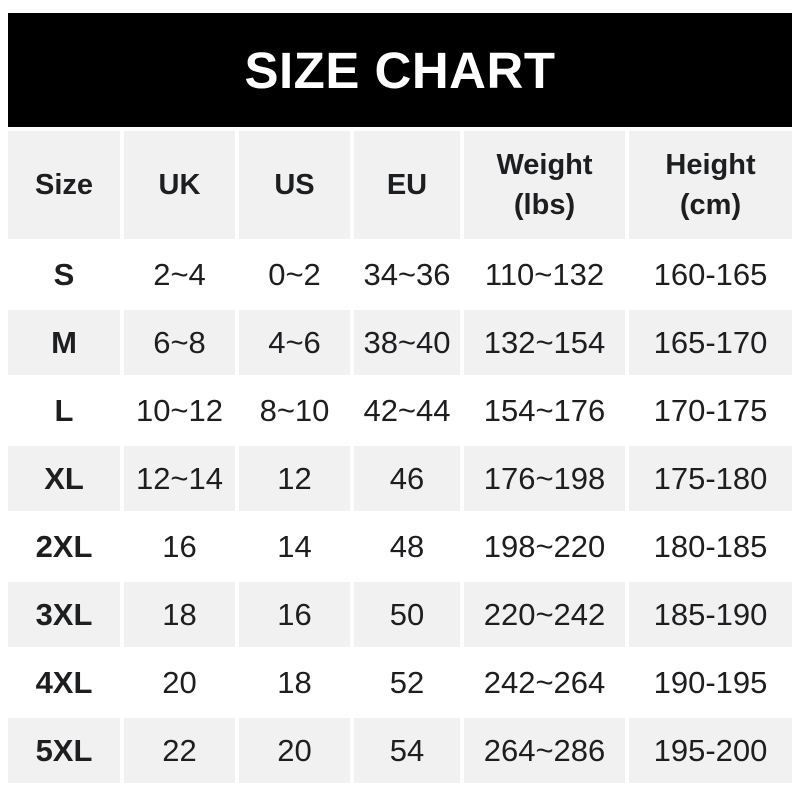 This screenshot has width=800, height=800. What do you see at coordinates (64, 682) in the screenshot?
I see `table-cell-size: 4XL` at bounding box center [64, 682].